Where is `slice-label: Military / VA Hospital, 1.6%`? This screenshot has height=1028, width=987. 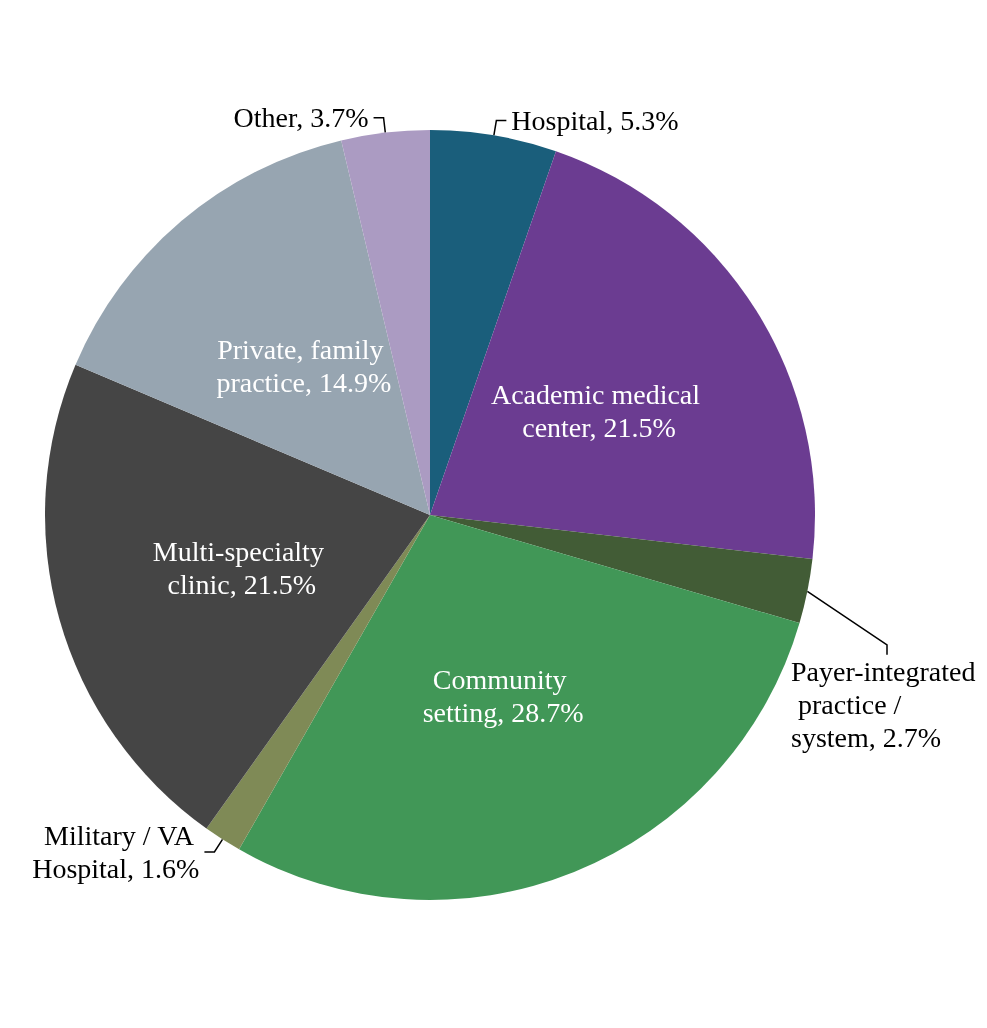 slice-label: Military / VA Hospital, 1.6% is located at coordinates (116, 851).